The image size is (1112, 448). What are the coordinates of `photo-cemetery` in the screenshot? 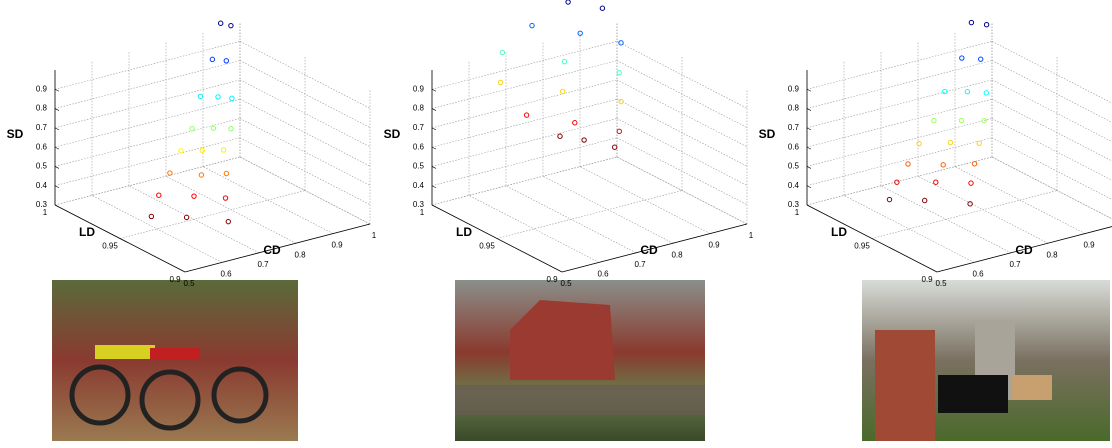 It's located at (986, 360).